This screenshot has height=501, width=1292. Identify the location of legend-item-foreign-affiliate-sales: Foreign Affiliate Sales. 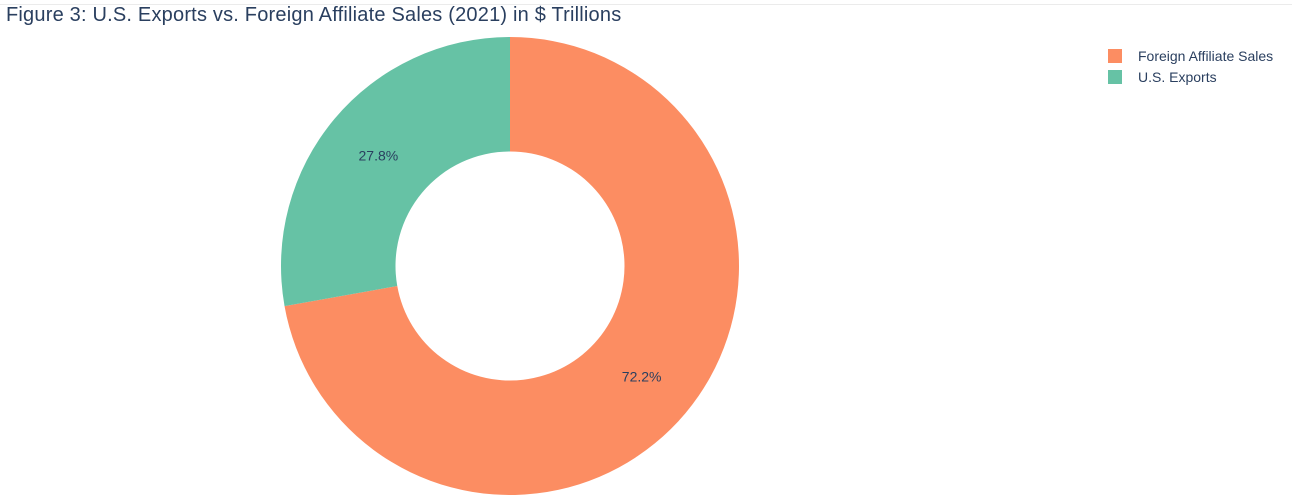
(1190, 55).